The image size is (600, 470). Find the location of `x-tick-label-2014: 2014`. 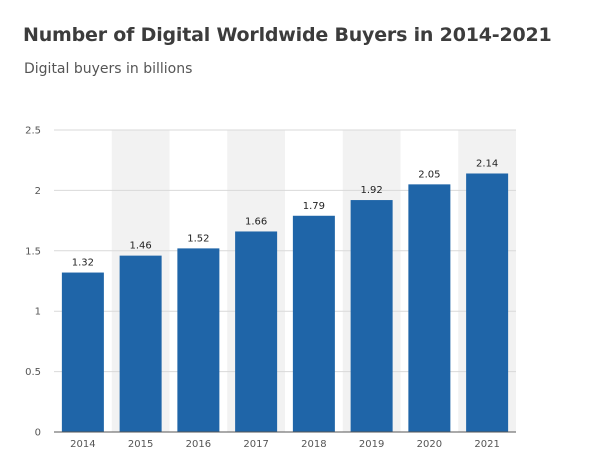

x-tick-label-2014: 2014 is located at coordinates (82, 444).